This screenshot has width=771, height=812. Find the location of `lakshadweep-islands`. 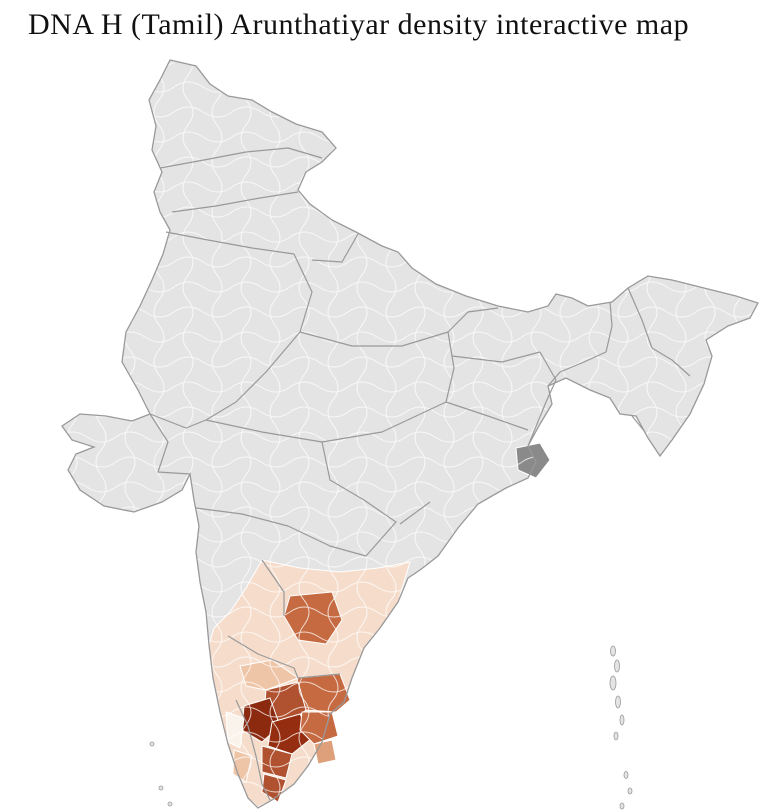

lakshadweep-islands is located at coordinates (161, 774).